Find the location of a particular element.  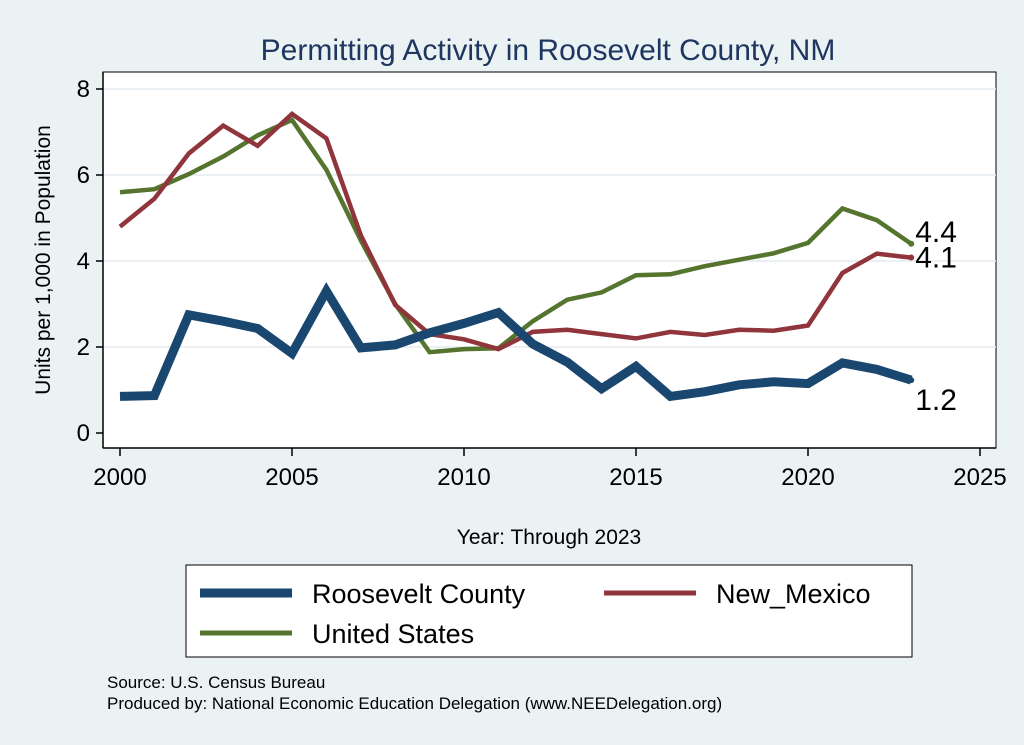

x-axis: 2000 2005 2010 2015 2020 2025 is located at coordinates (550, 469).